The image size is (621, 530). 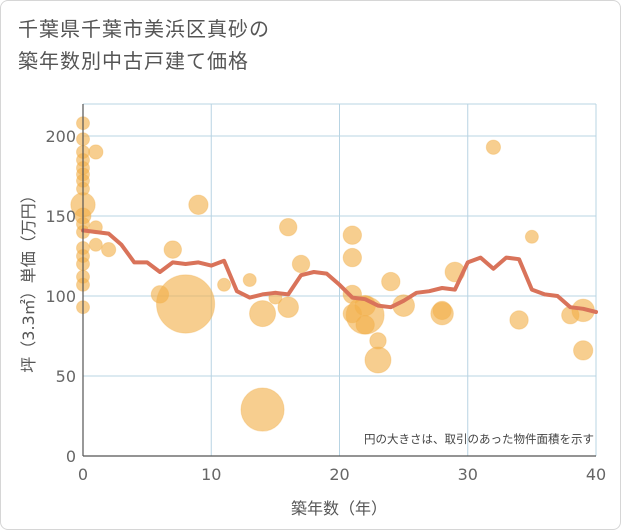 I want to click on y-tick-label: 0, so click(x=71, y=456).